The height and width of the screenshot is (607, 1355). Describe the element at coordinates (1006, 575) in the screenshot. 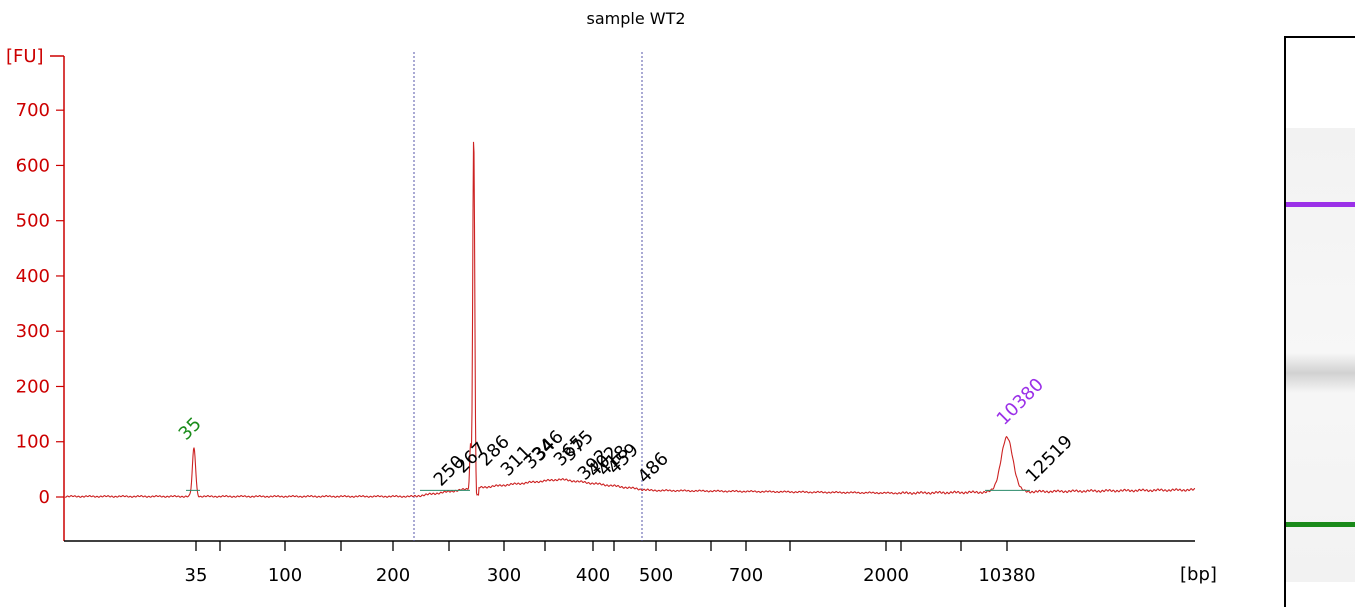

I see `x-tick-label: 10380` at that location.